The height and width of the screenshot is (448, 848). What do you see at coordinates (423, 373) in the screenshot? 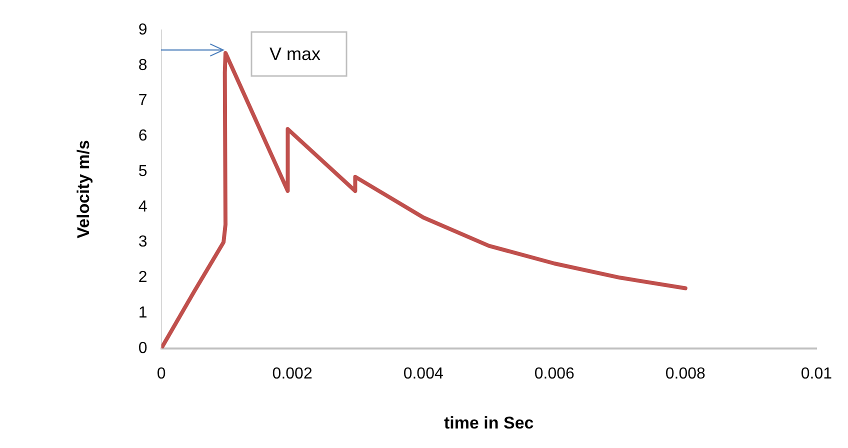
I see `x-tick-label: 0.004` at bounding box center [423, 373].